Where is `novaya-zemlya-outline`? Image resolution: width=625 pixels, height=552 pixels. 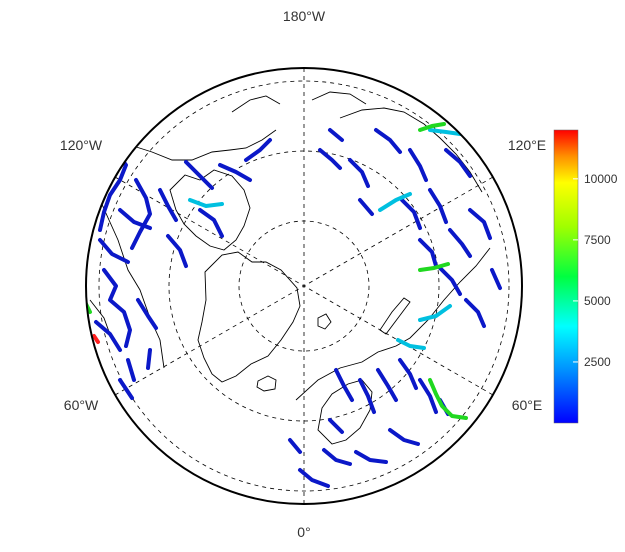 novaya-zemlya-outline is located at coordinates (395, 316).